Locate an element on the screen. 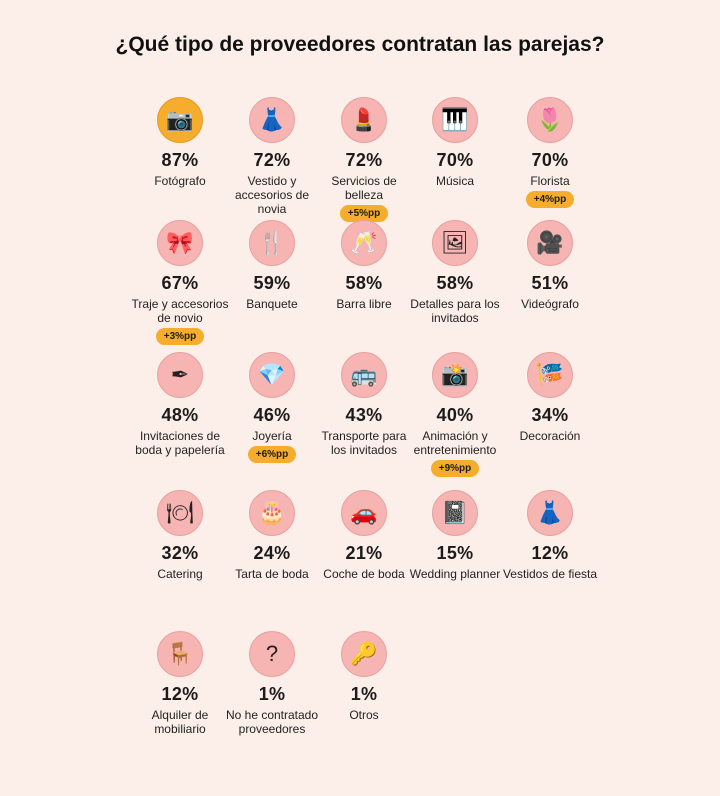 This screenshot has width=720, height=796. provider-item: 📸 40% Animación y entretenimiento +9%pp is located at coordinates (455, 414).